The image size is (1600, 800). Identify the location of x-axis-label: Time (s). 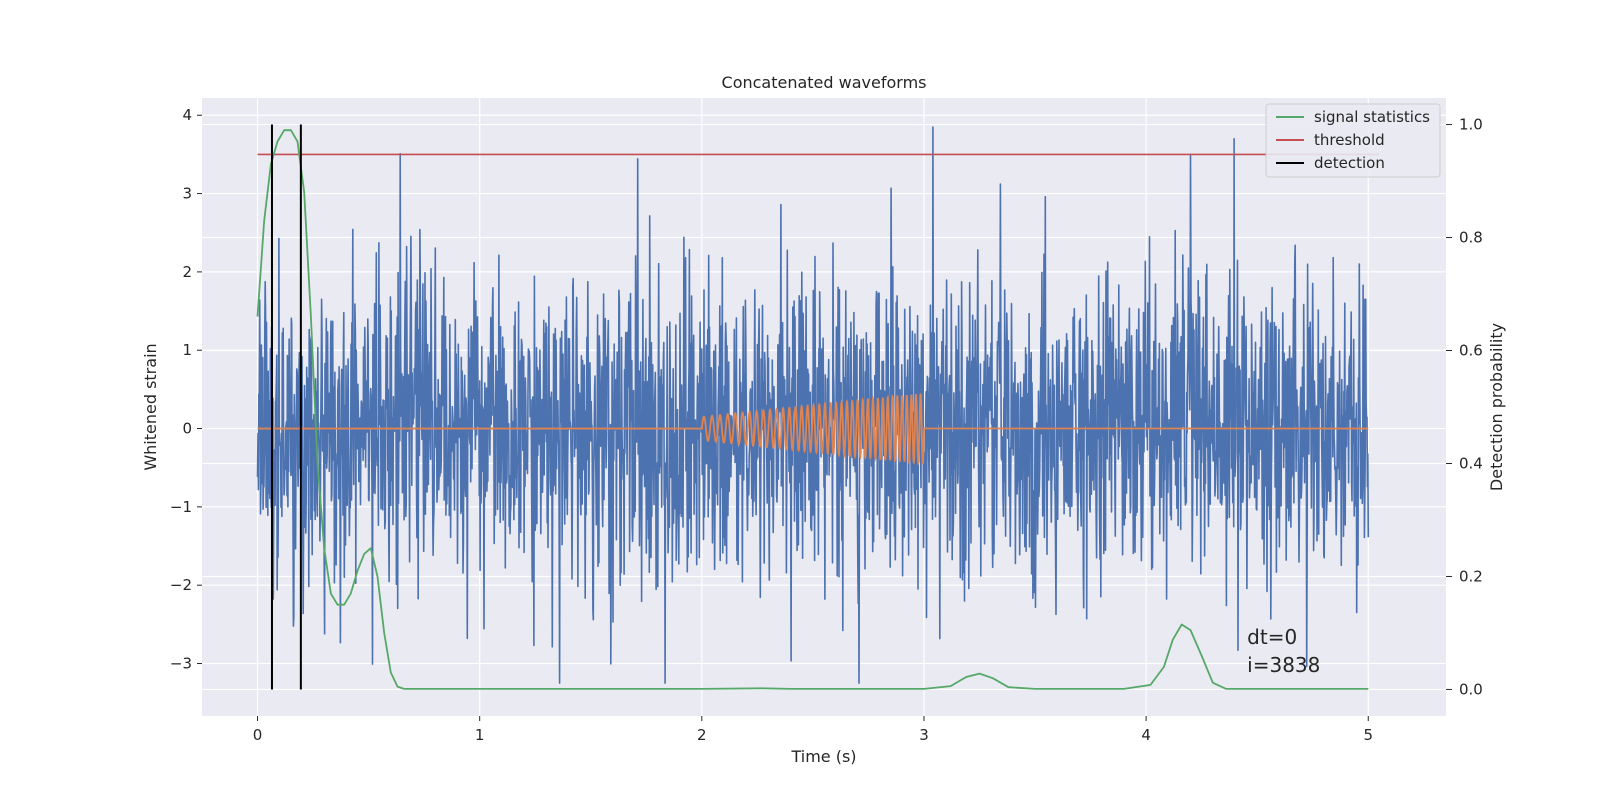
(823, 756).